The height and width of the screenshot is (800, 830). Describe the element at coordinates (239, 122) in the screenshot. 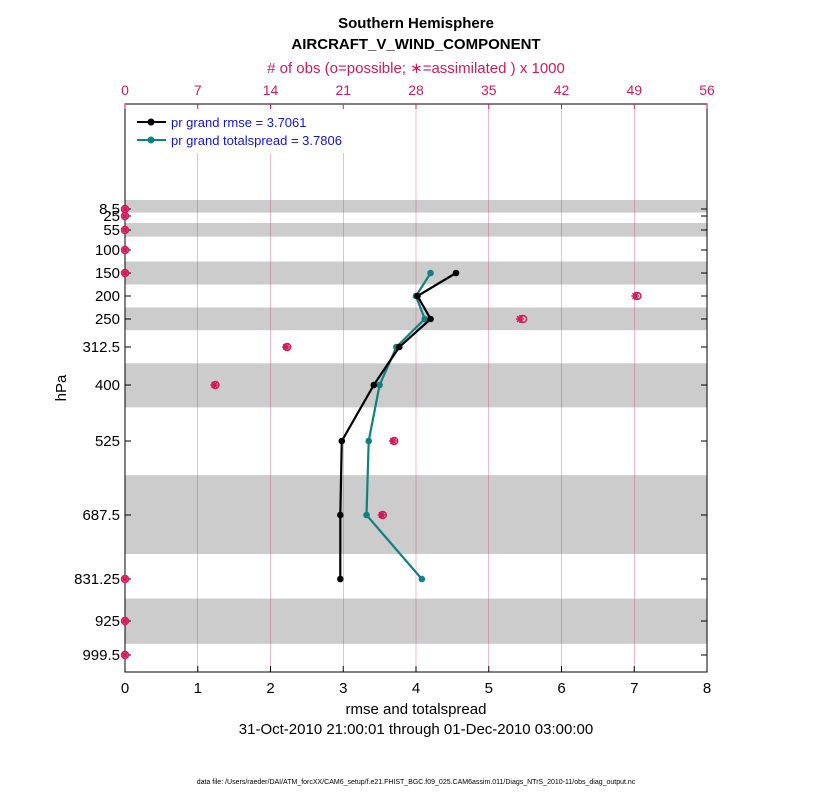

I see `legend-rmse-label: pr grand rmse = 3.7061` at that location.